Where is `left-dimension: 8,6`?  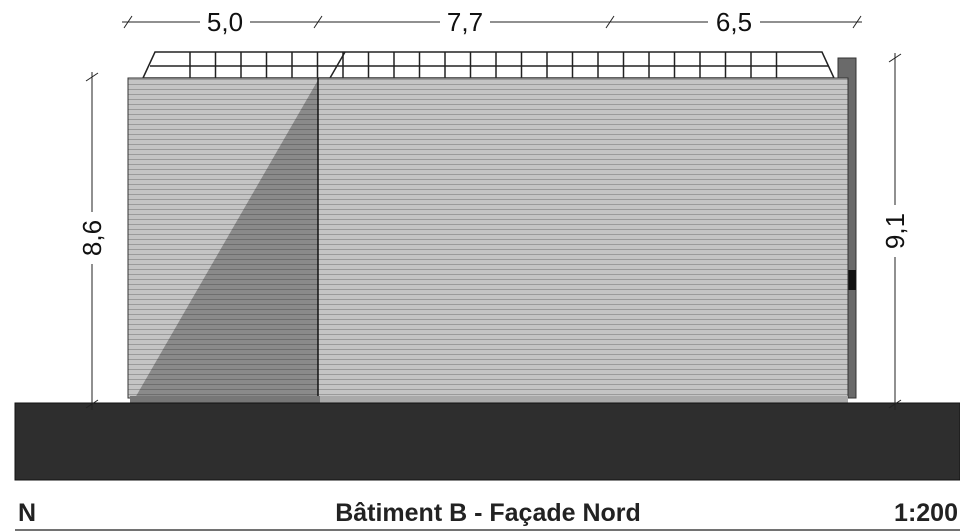
left-dimension: 8,6 is located at coordinates (92, 241).